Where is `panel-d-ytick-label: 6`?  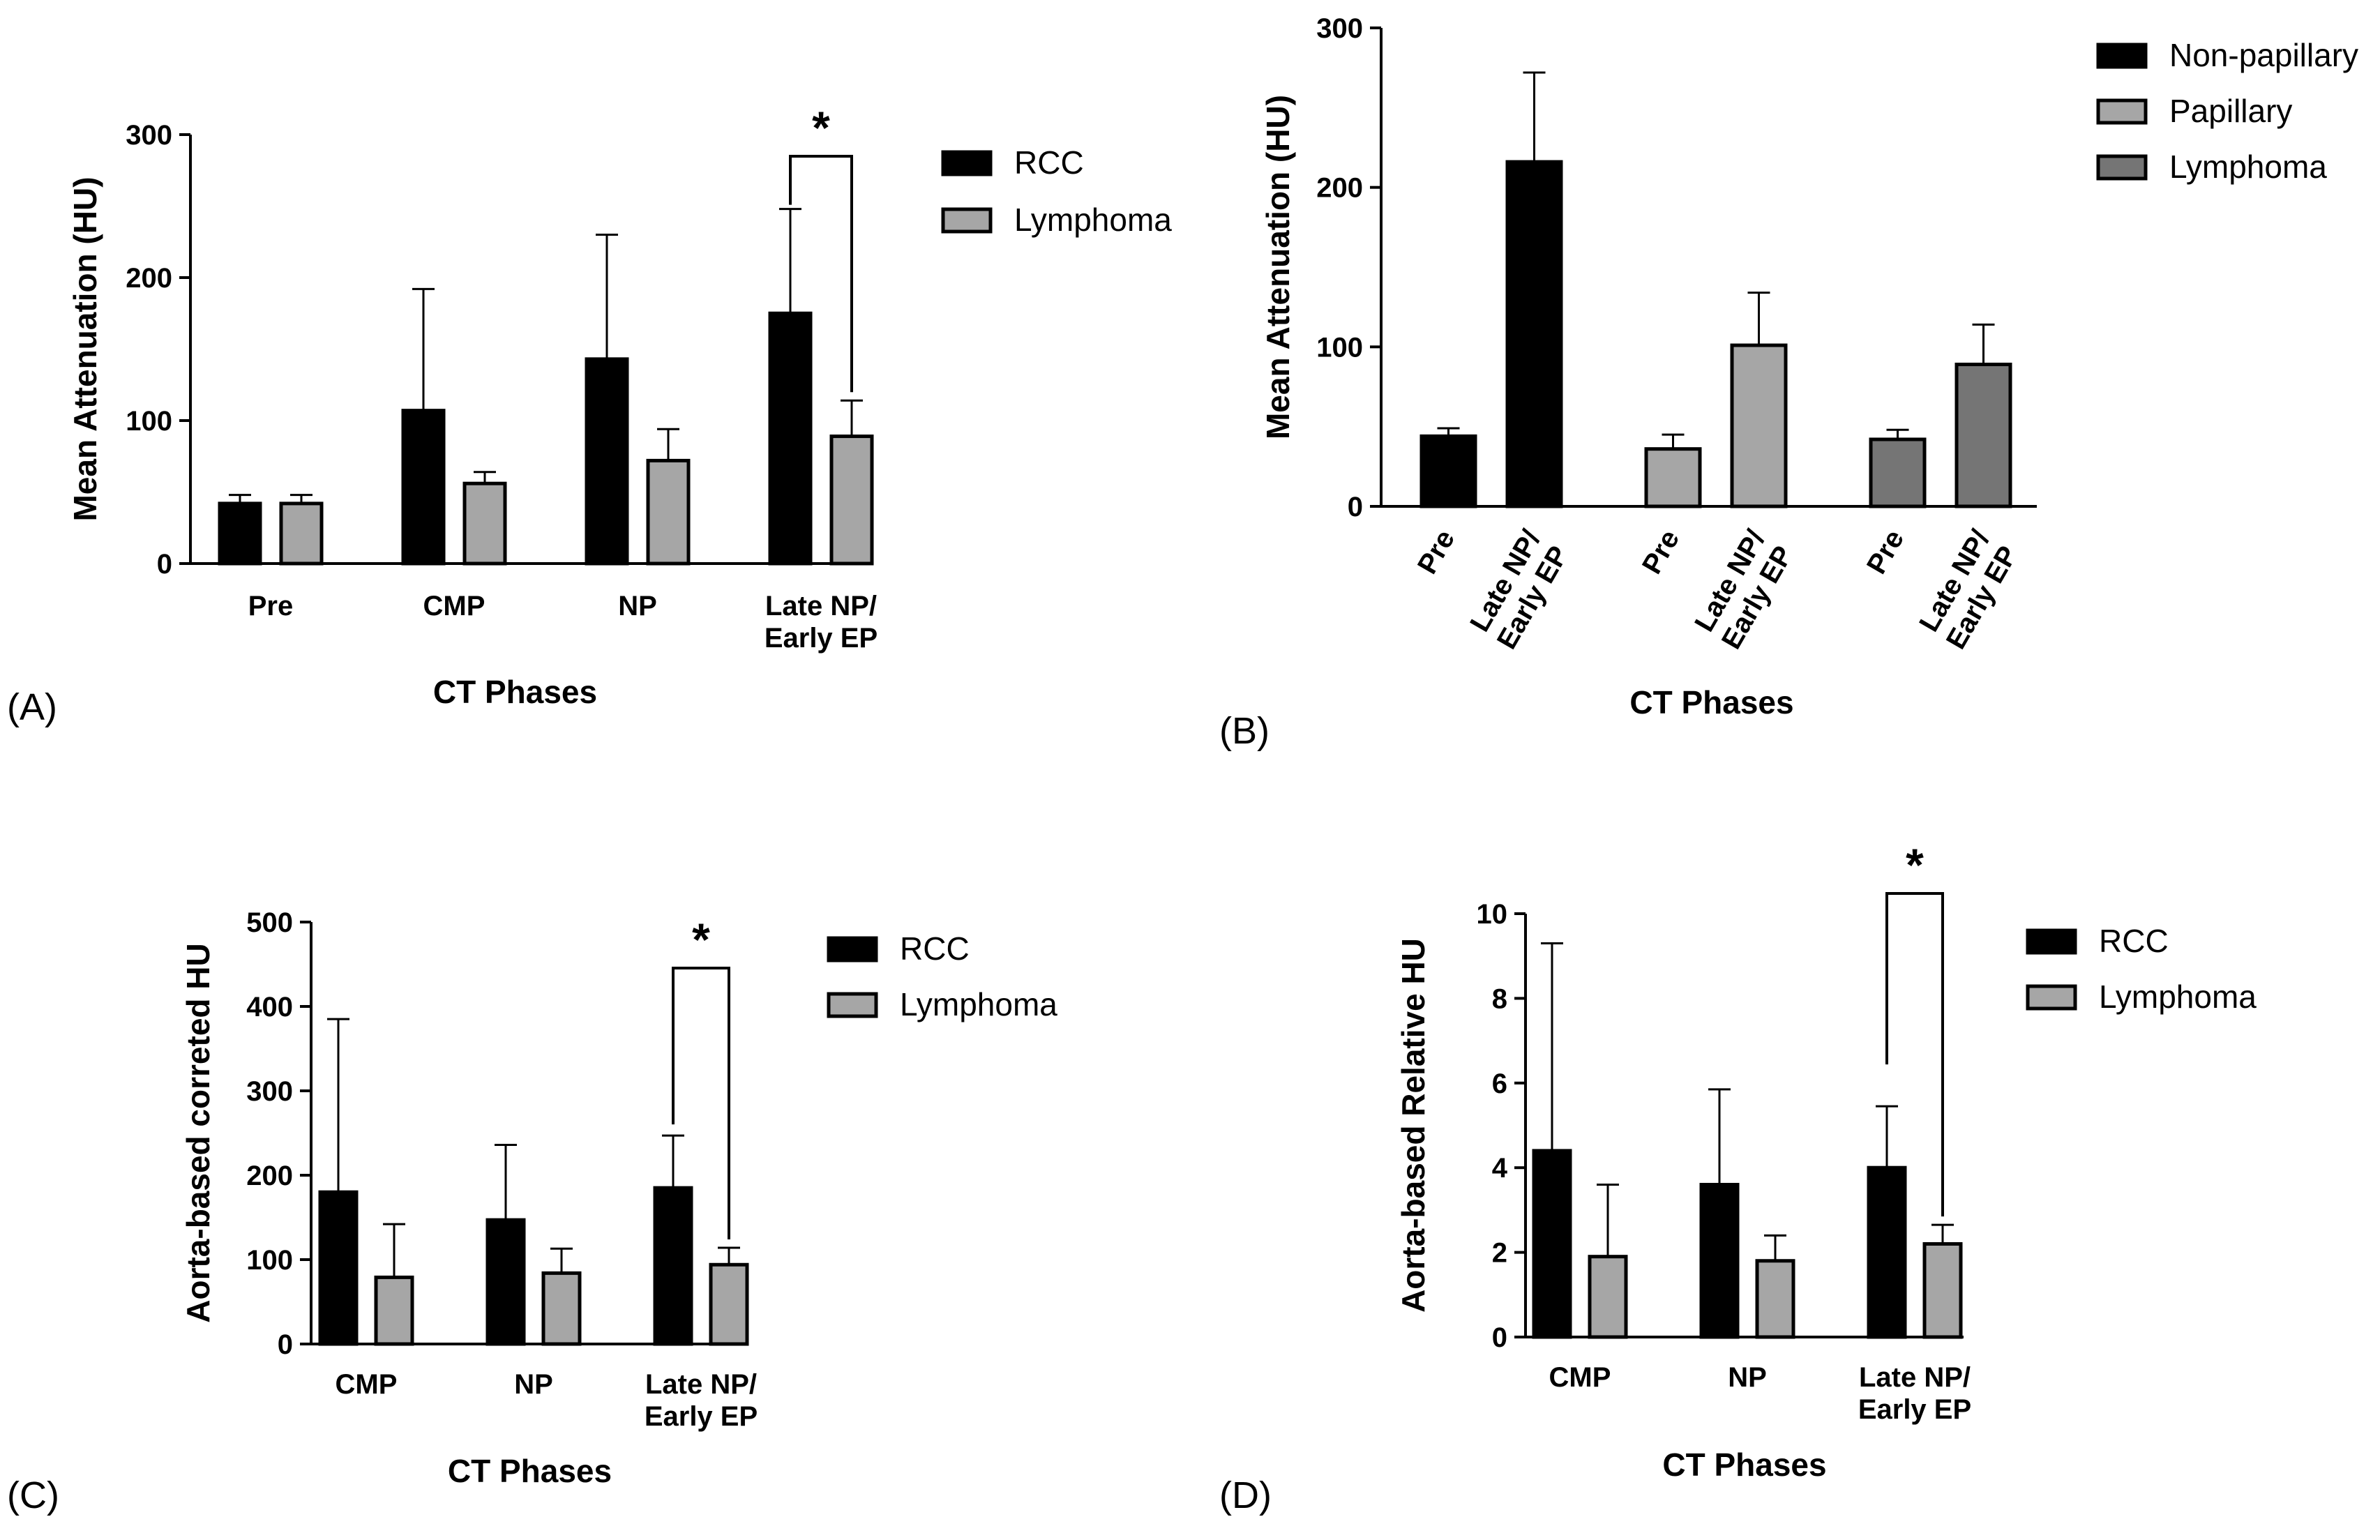
panel-d-ytick-label: 6 is located at coordinates (1499, 1084).